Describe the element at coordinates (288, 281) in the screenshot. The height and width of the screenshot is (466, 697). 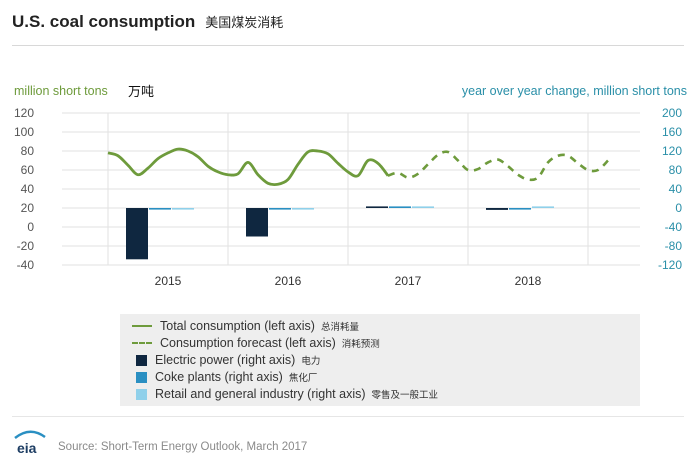
I see `x-tick-label: 2016` at that location.